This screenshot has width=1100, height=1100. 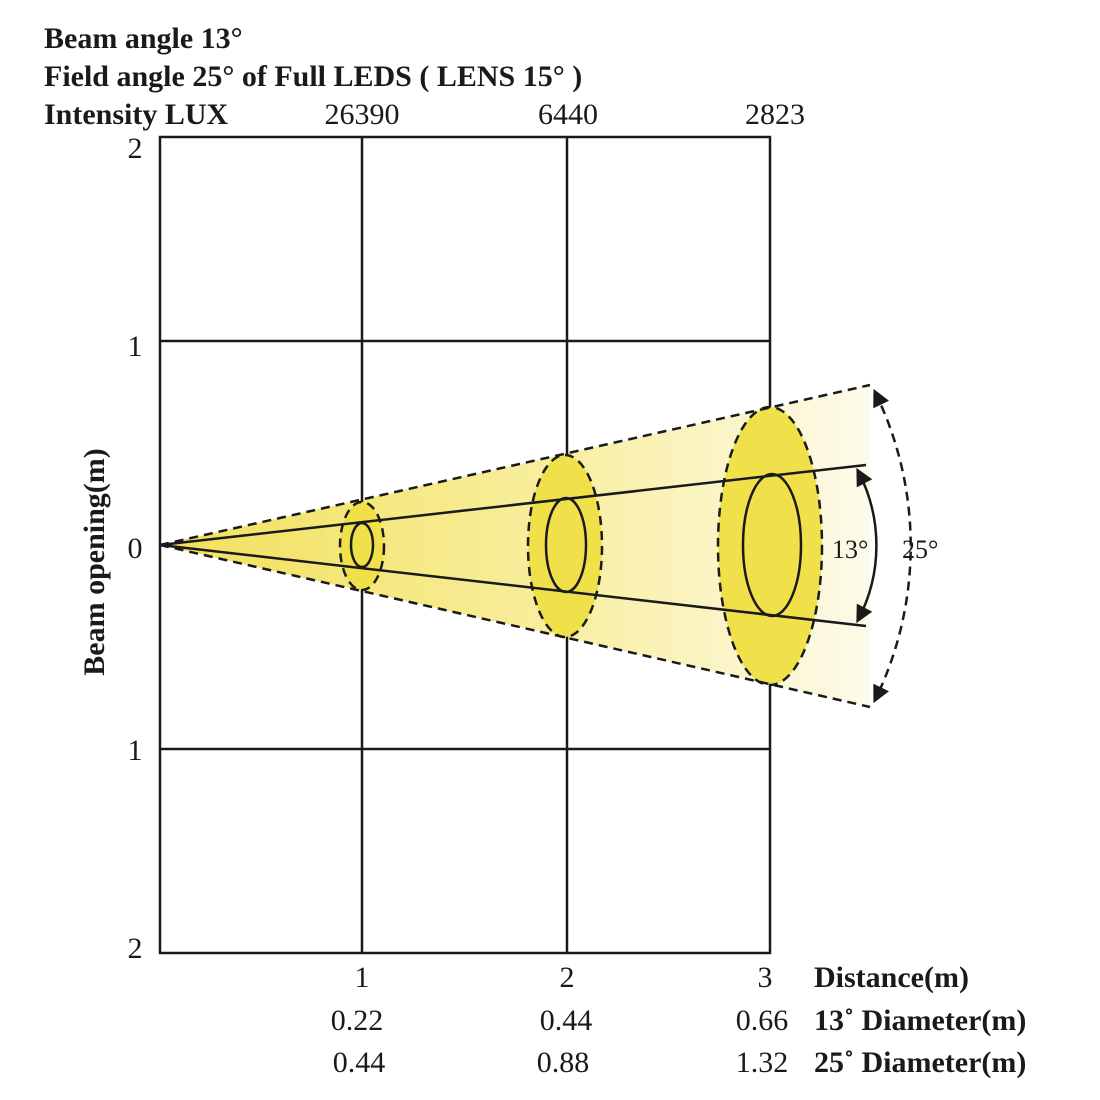 What do you see at coordinates (357, 1020) in the screenshot?
I see `beam-diameter-1m: 0.22` at bounding box center [357, 1020].